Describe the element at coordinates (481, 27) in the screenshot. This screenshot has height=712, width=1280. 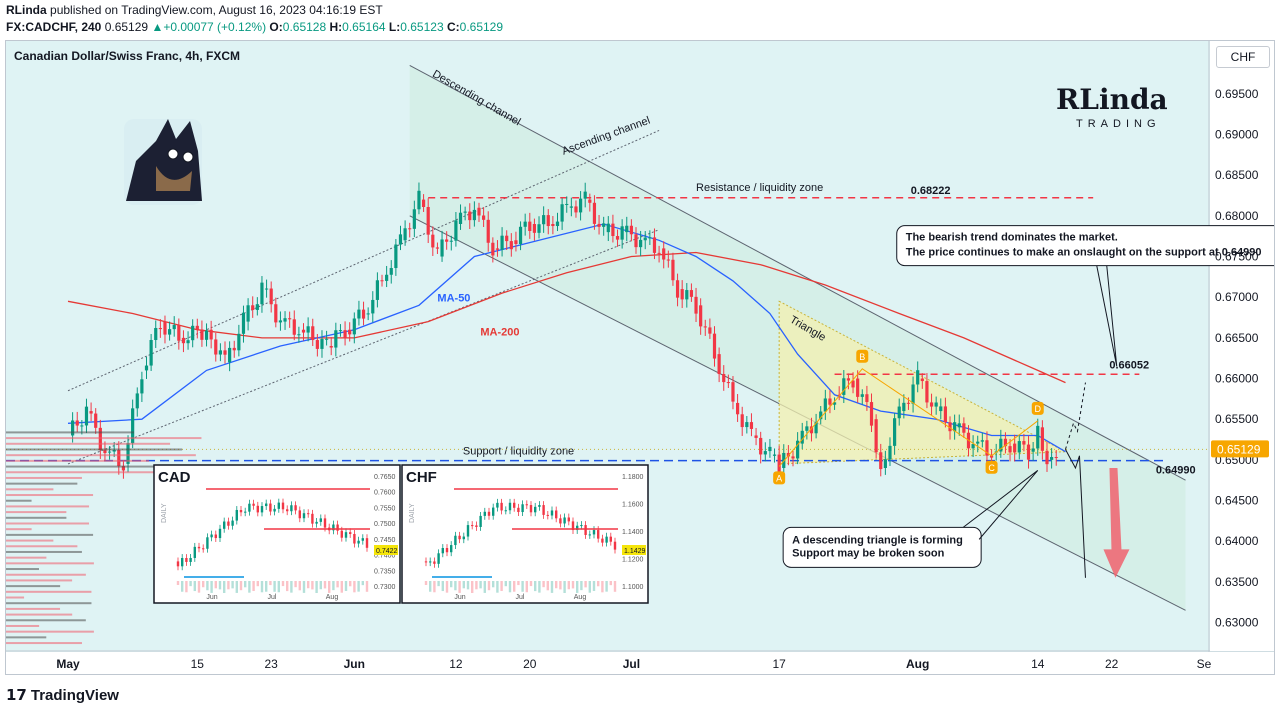
I see `close-value: 0.65129` at that location.